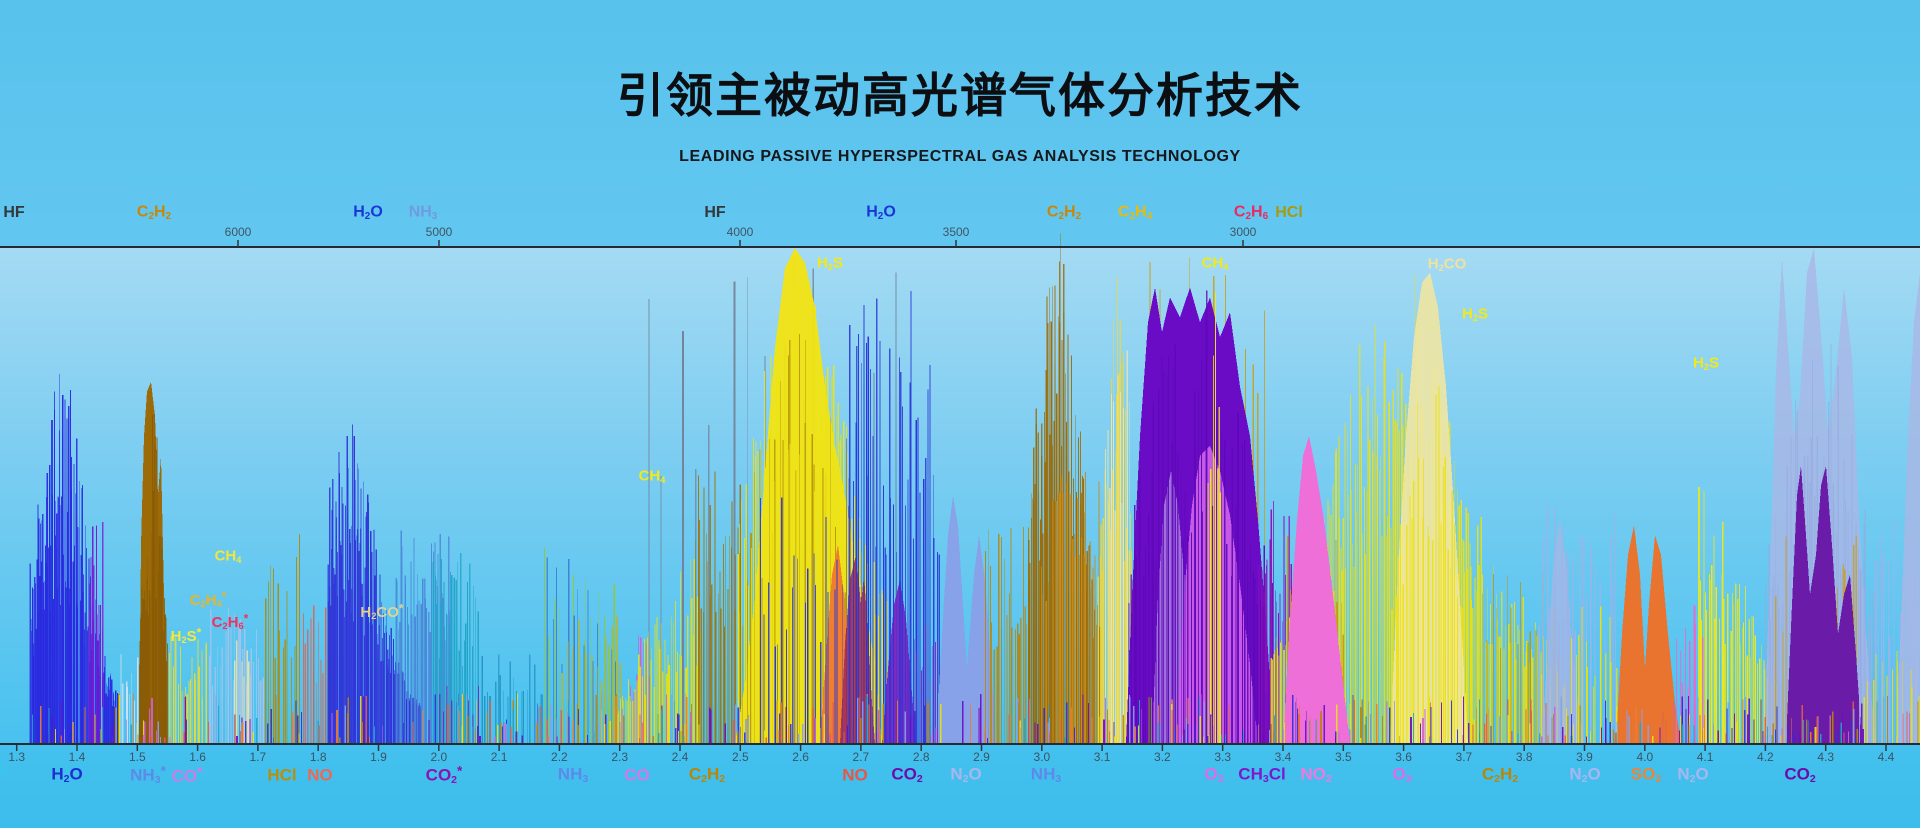 The width and height of the screenshot is (1920, 828). I want to click on top-axis-line, so click(960, 247).